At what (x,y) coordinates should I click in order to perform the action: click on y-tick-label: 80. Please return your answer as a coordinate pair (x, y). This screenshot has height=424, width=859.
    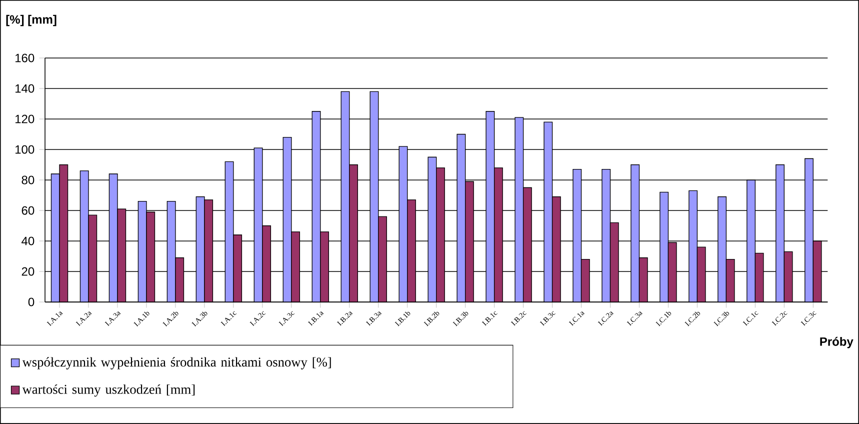
    Looking at the image, I should click on (28, 180).